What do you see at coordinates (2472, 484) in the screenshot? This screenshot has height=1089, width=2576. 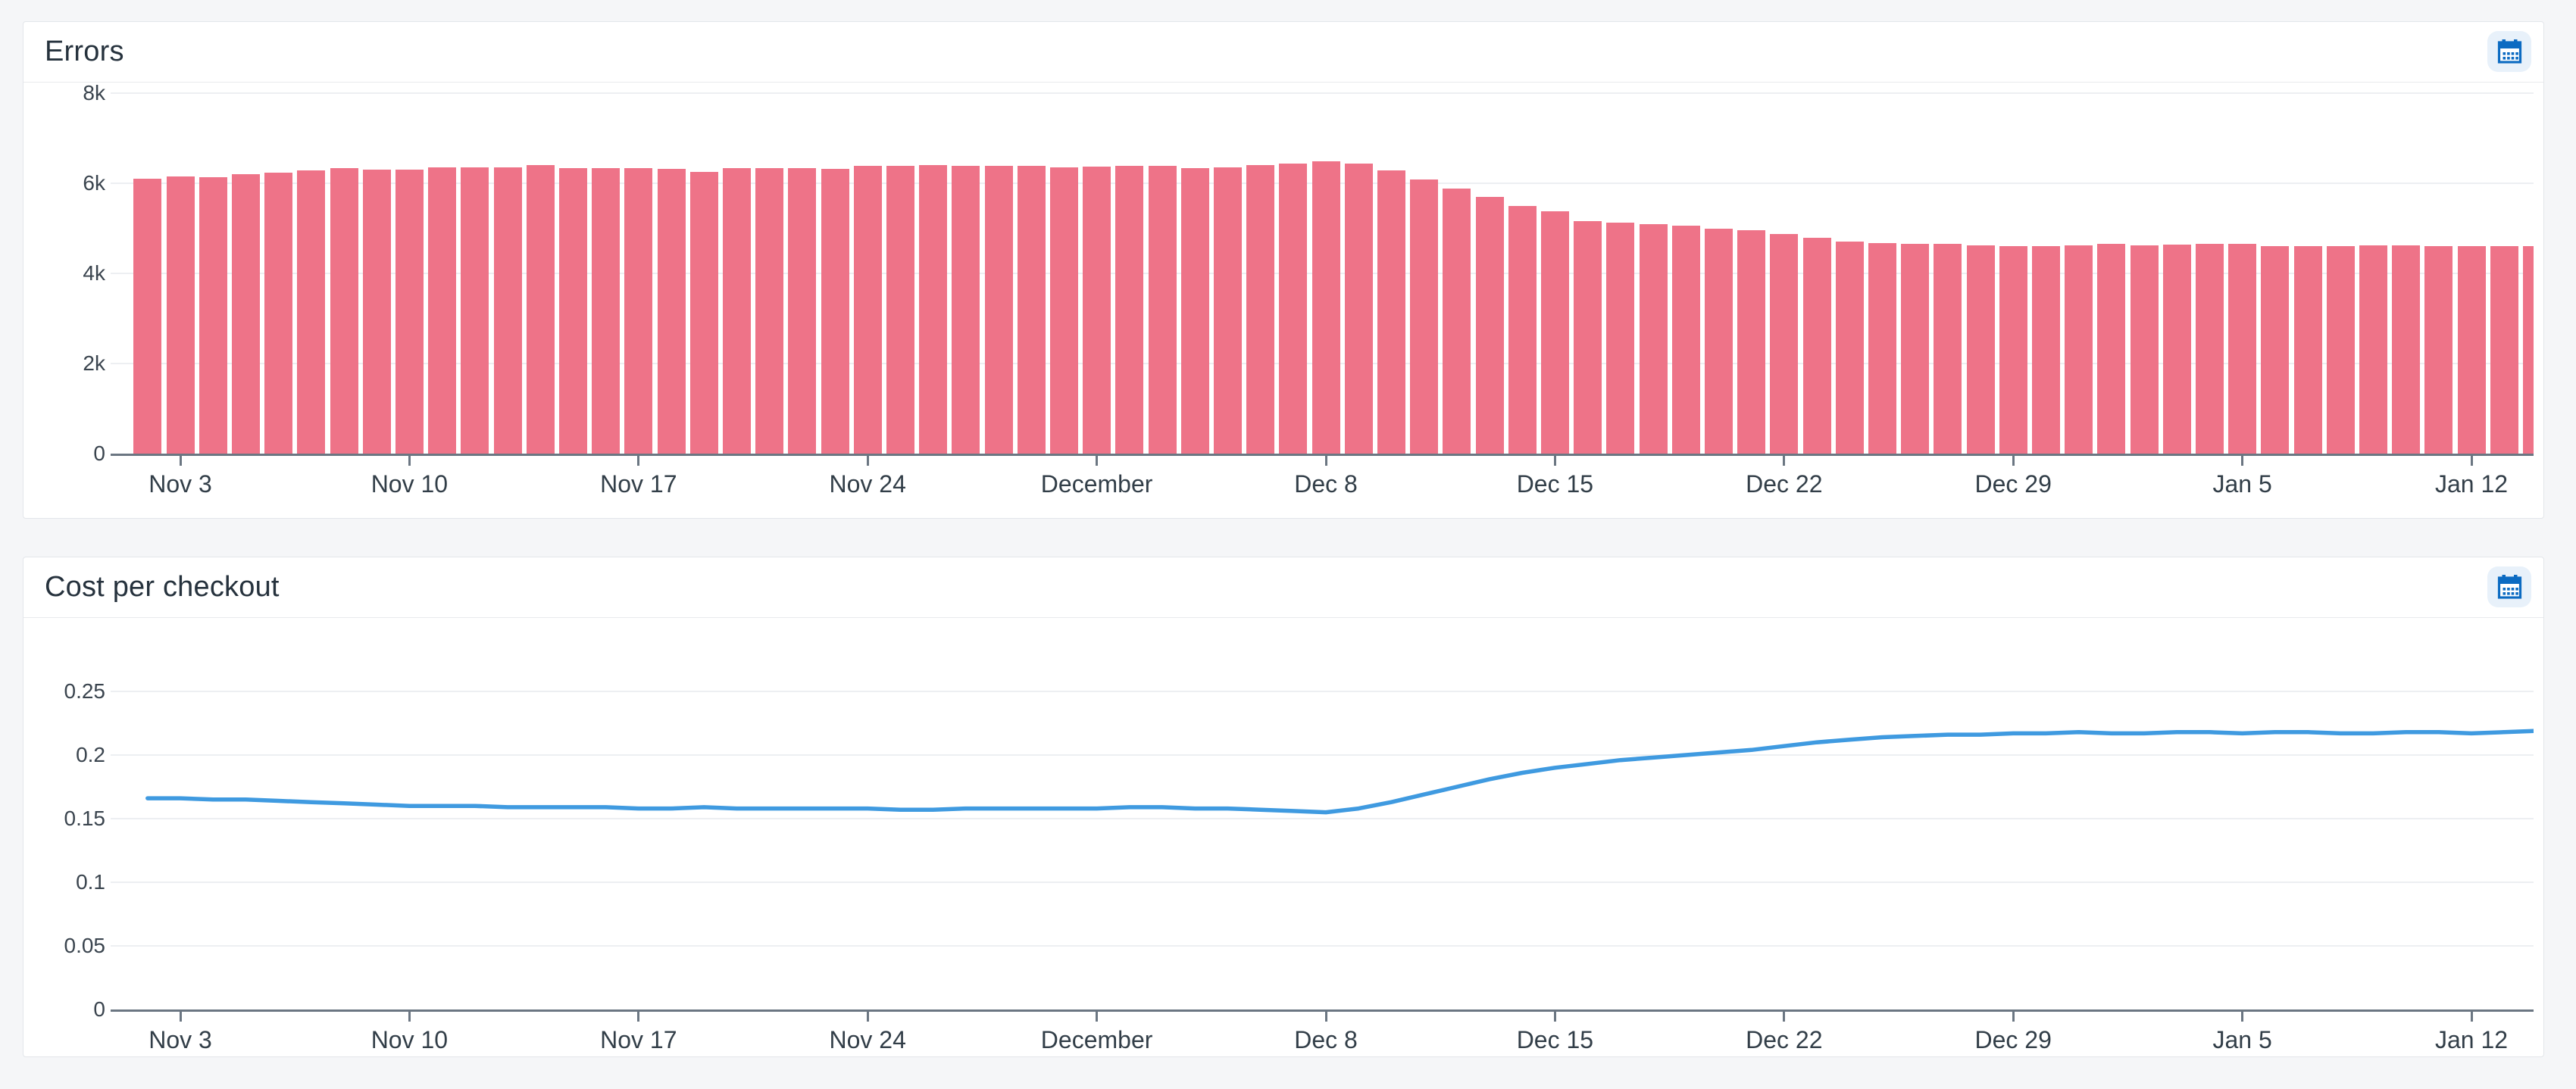 I see `x-axis-tick-label: Jan 12` at bounding box center [2472, 484].